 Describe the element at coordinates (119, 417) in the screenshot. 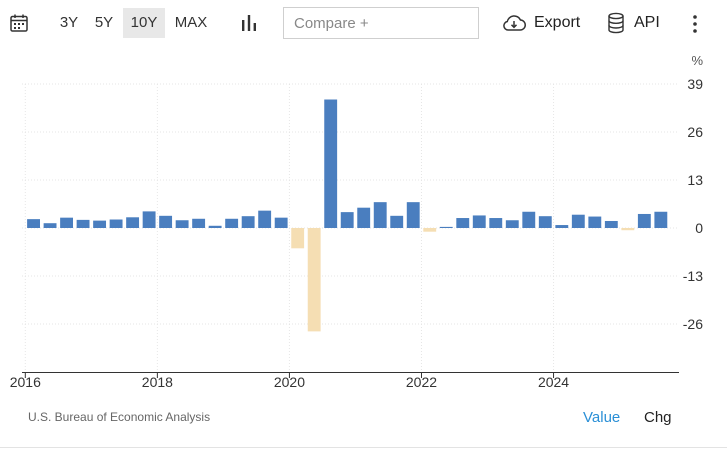

I see `source-credit: U.S. Bureau of Economic Analysis` at that location.